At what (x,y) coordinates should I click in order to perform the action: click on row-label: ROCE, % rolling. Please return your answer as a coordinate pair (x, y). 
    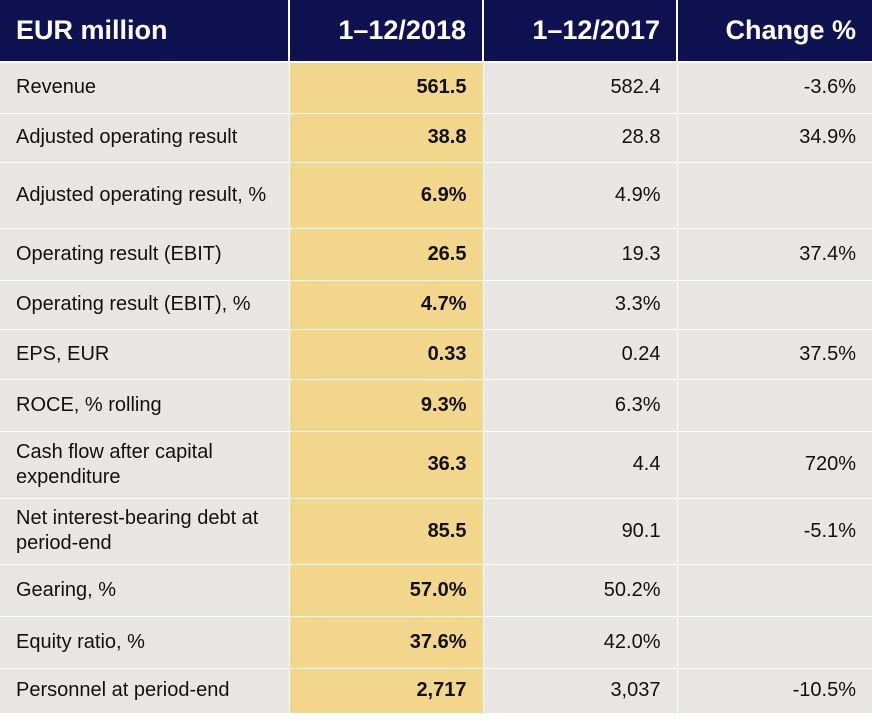
    Looking at the image, I should click on (145, 405).